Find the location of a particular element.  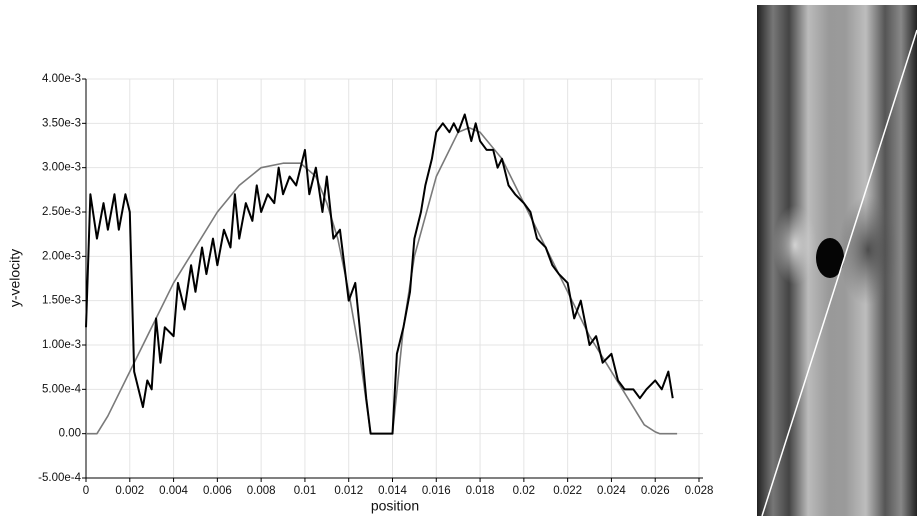

x-tick-label: 0.014 is located at coordinates (392, 491).